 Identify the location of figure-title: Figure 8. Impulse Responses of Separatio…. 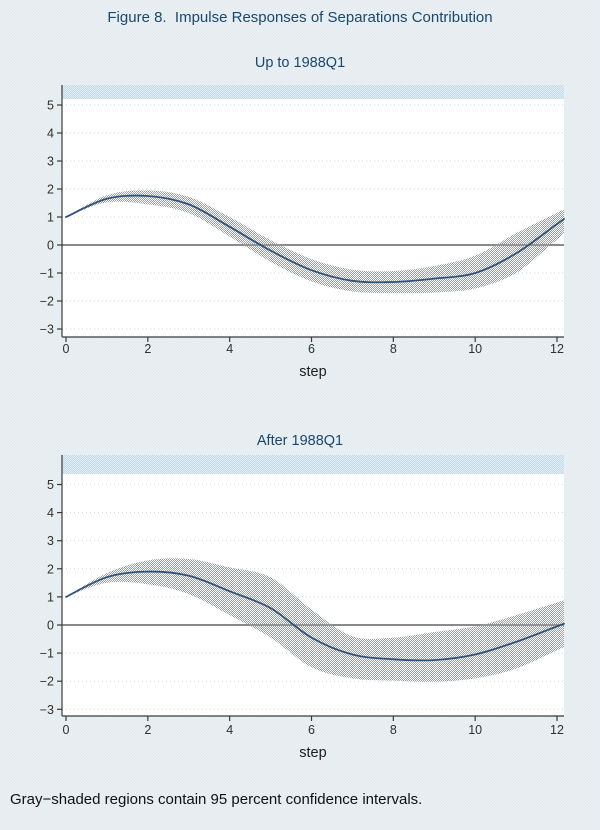
(300, 17).